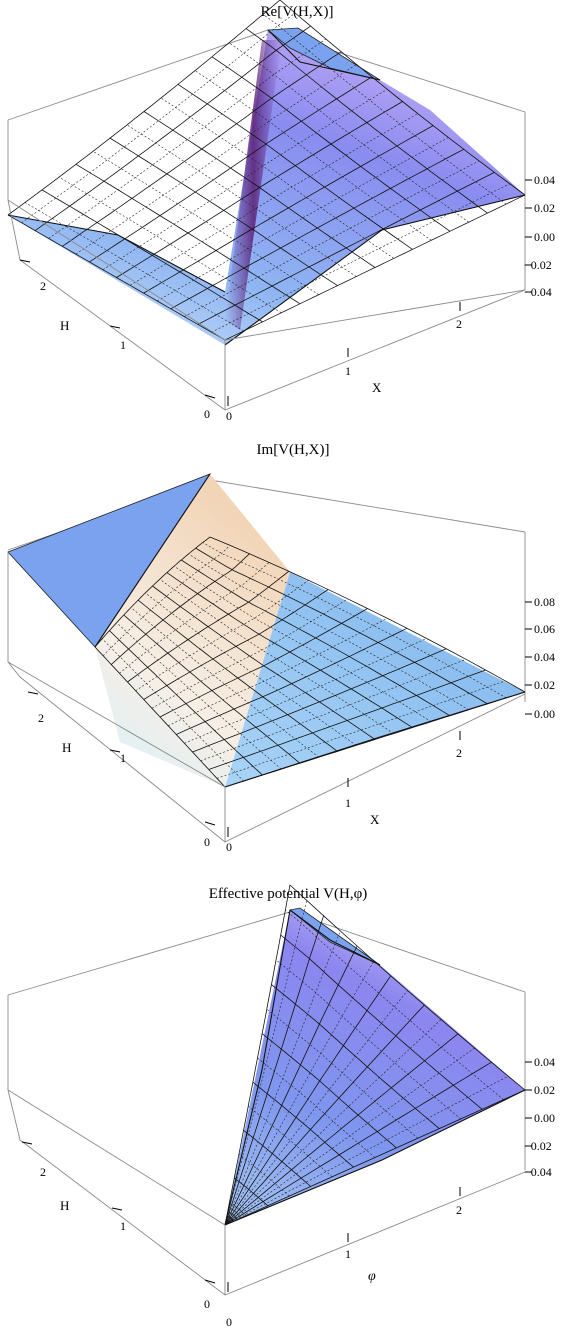 This screenshot has width=561, height=1334. Describe the element at coordinates (372, 1276) in the screenshot. I see `phi-axis-label: φ` at that location.